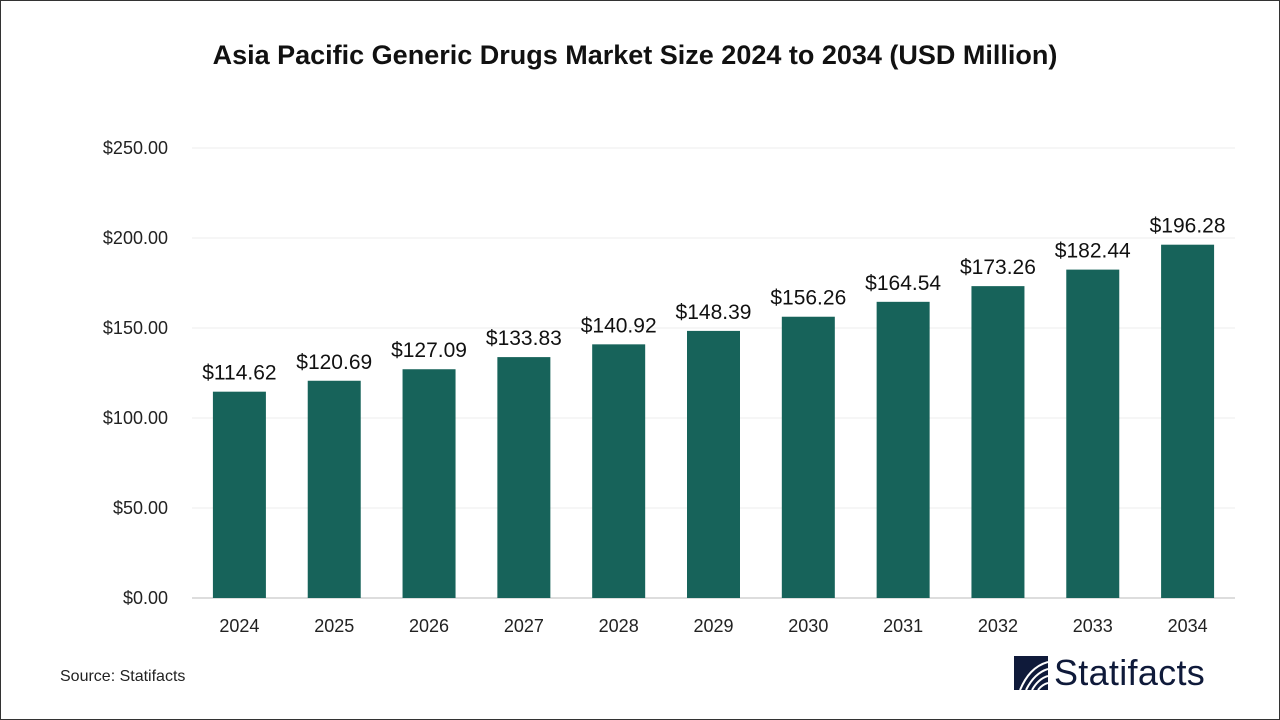 The width and height of the screenshot is (1280, 720). What do you see at coordinates (239, 373) in the screenshot?
I see `data-label: $114.62` at bounding box center [239, 373].